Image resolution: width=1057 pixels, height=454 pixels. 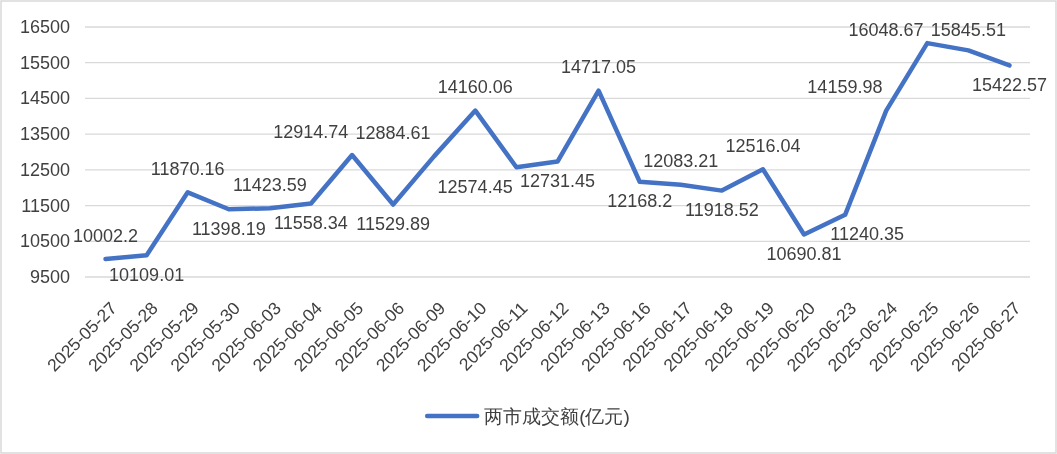 I want to click on y-tick-label: 10500, so click(x=44, y=241).